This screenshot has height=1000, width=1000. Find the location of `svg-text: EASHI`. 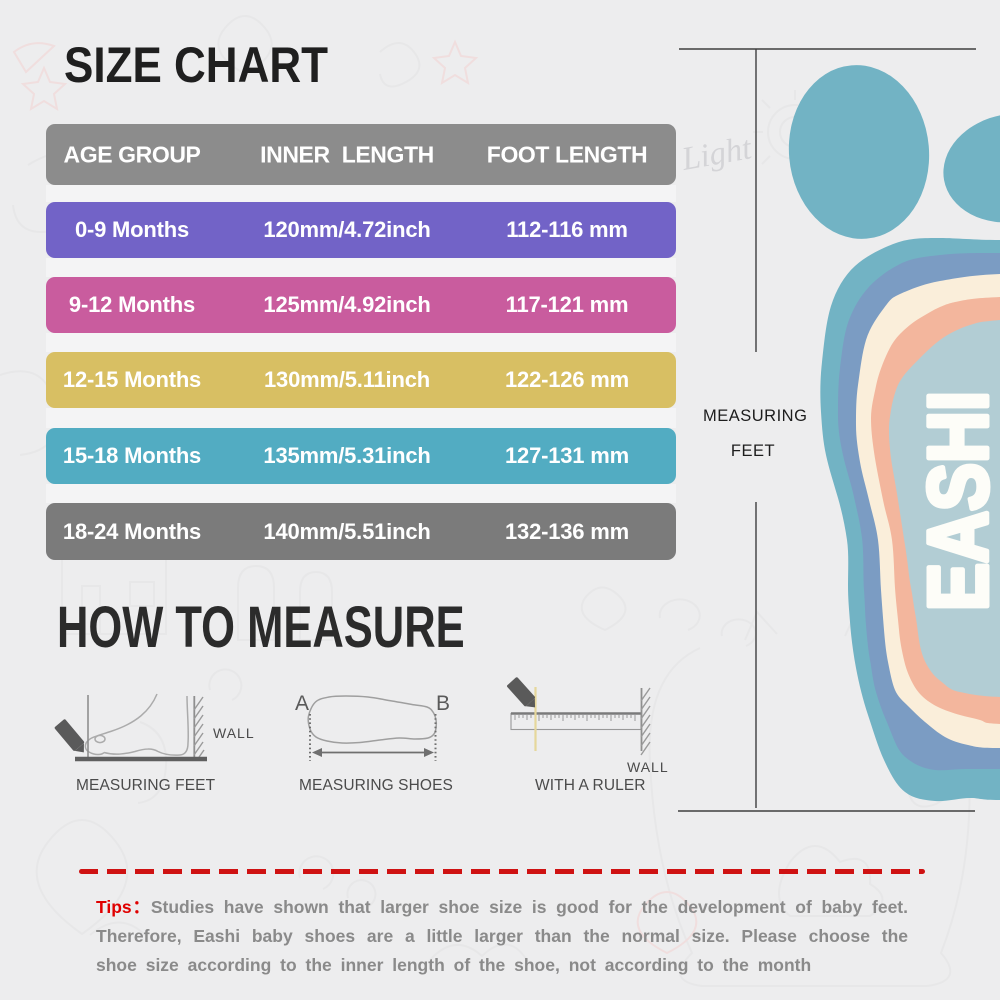

svg-text: EASHI is located at coordinates (955, 501).